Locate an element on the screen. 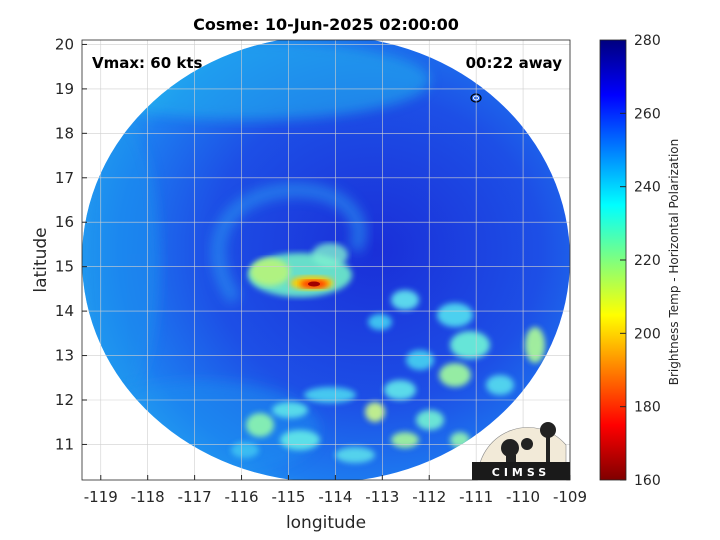  x-tick-label: -112 is located at coordinates (429, 497).